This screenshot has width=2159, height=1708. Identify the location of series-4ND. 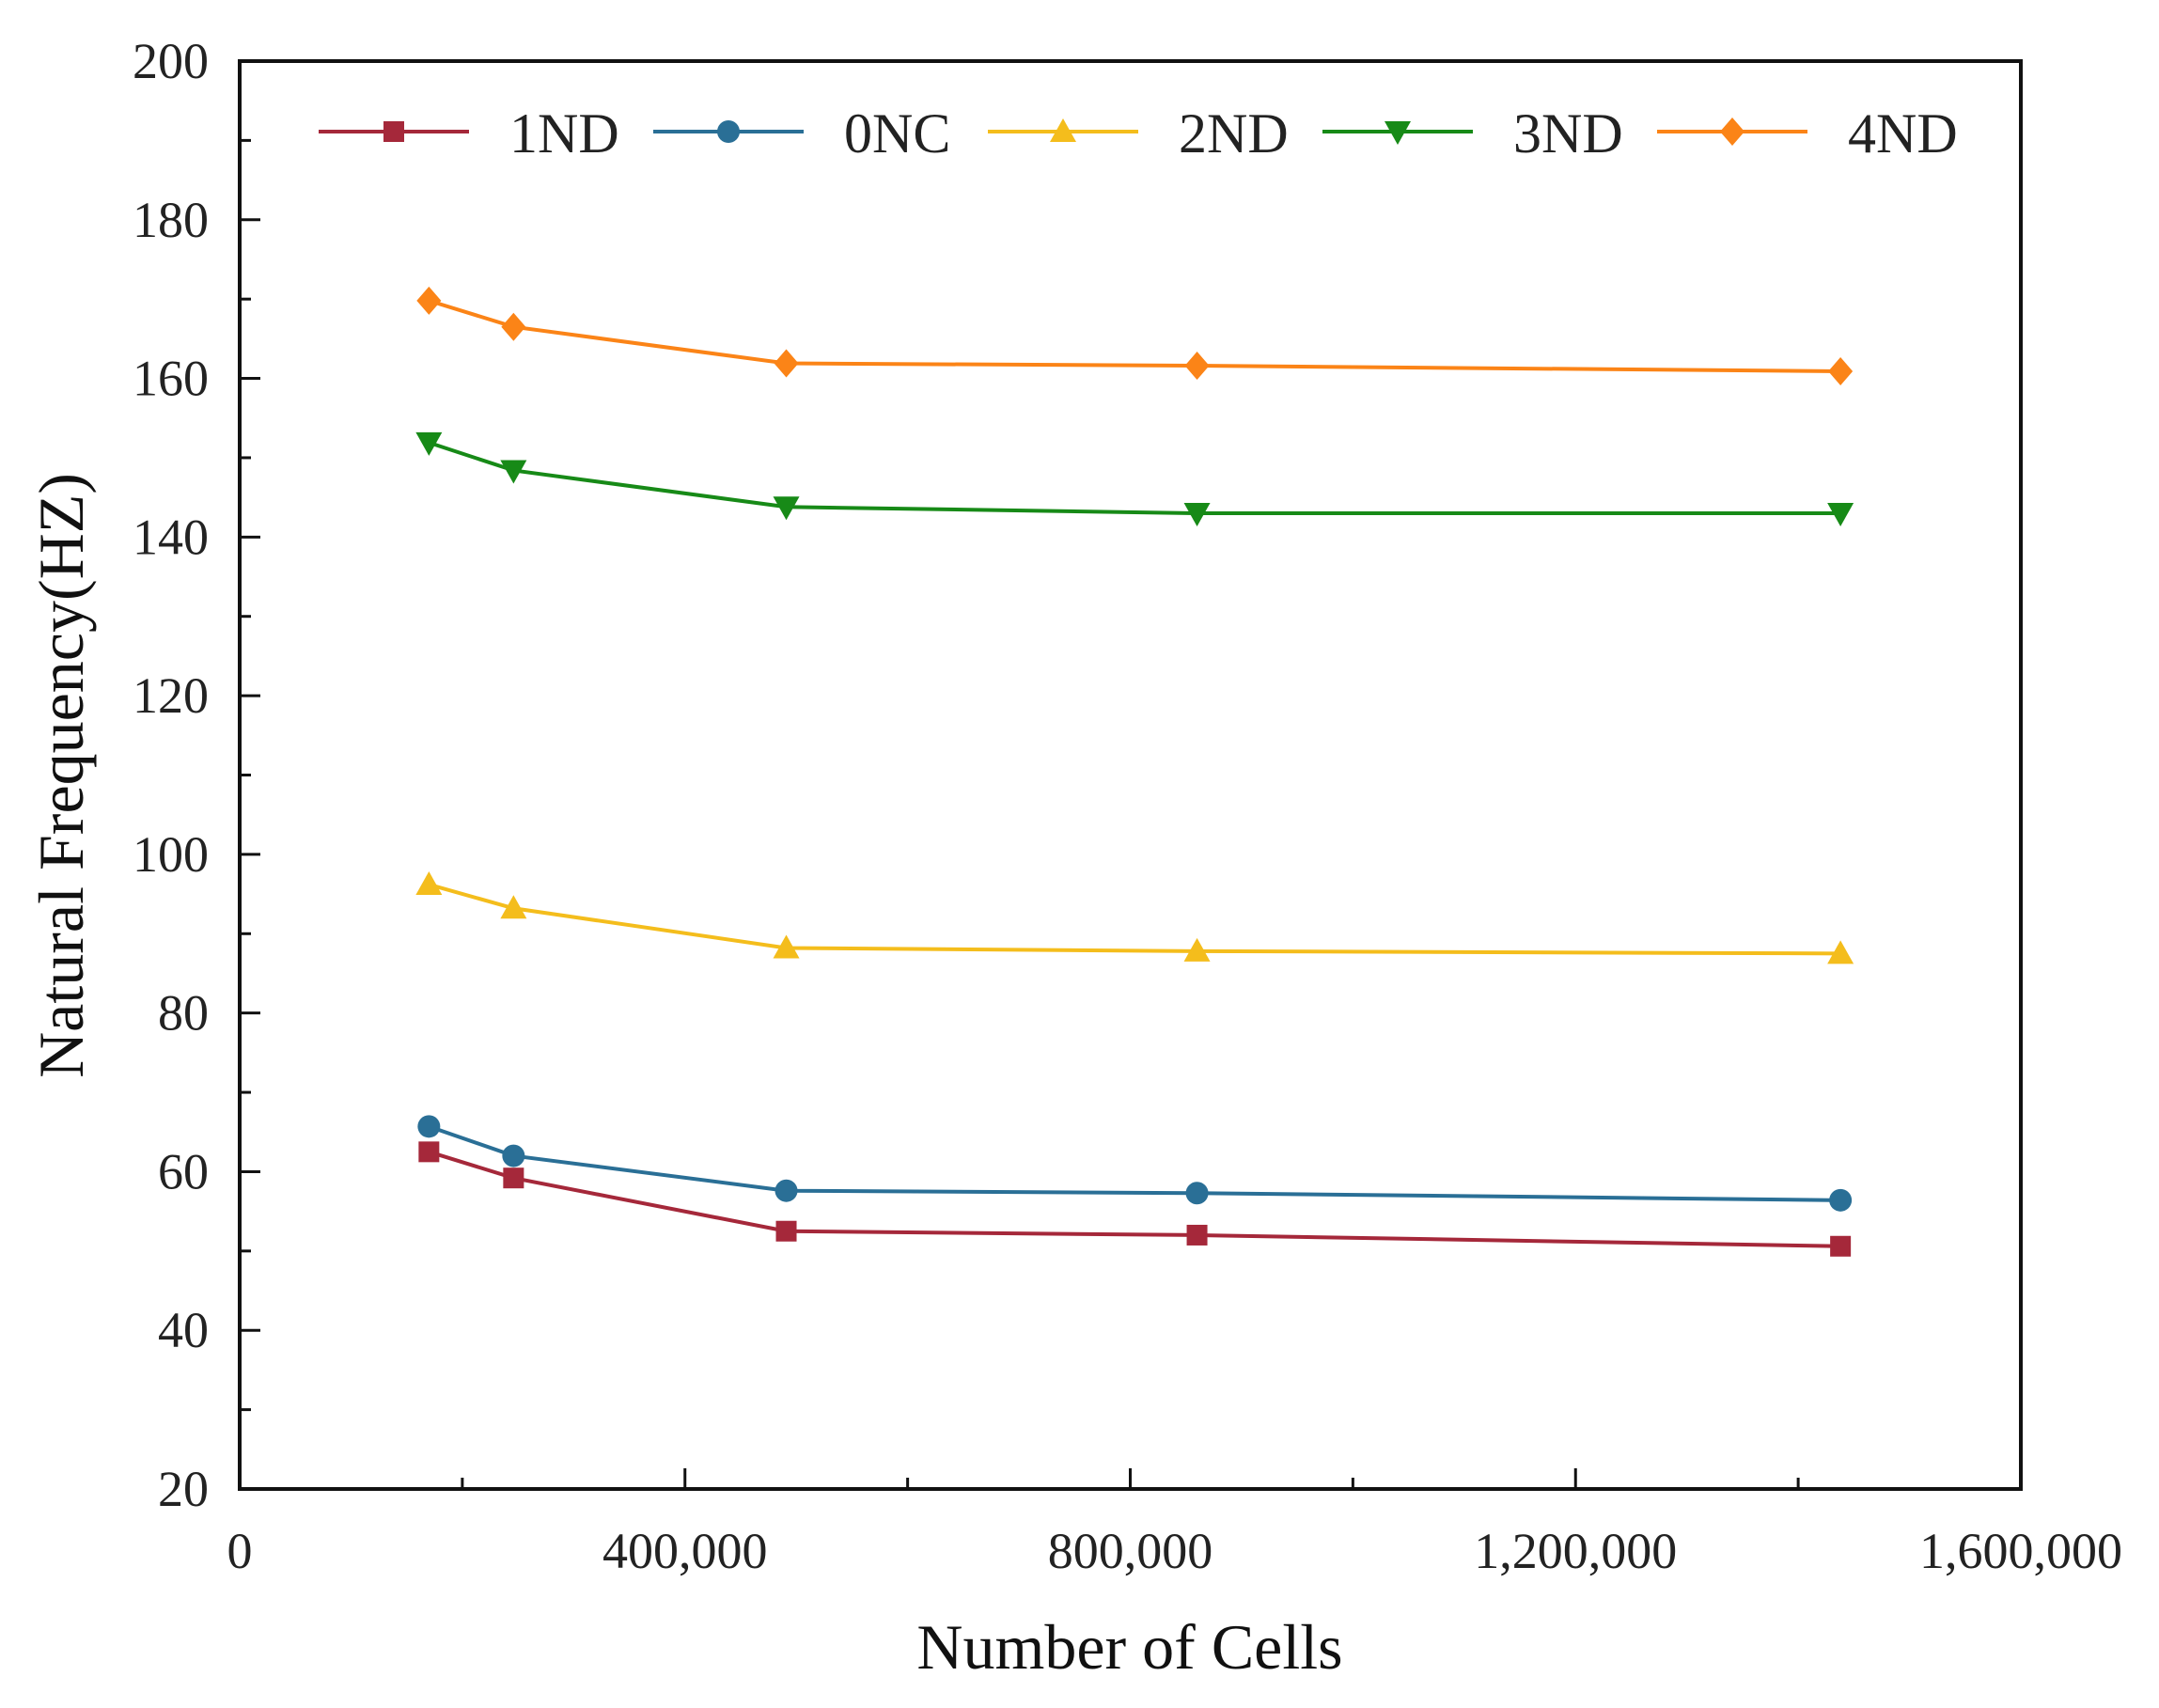
(1135, 335).